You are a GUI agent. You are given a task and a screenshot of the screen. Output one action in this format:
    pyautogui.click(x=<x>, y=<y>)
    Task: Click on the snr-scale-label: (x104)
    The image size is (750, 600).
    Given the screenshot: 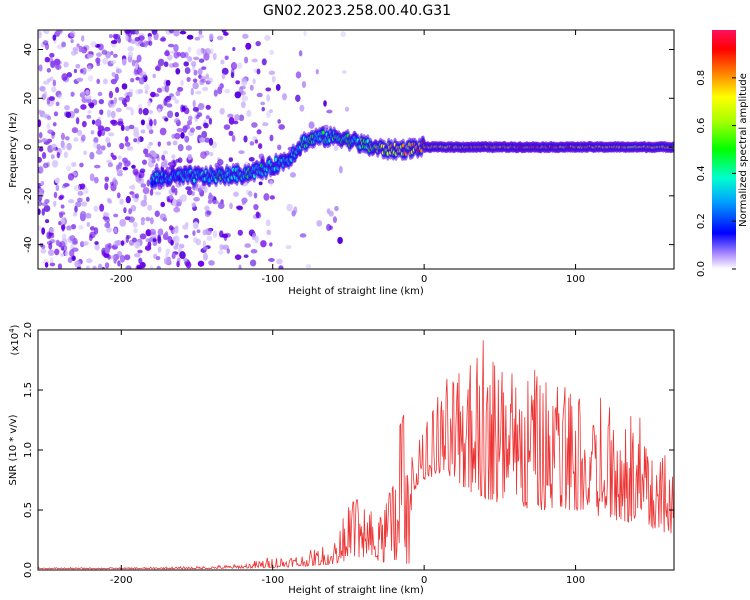 What is the action you would take?
    pyautogui.click(x=14, y=339)
    